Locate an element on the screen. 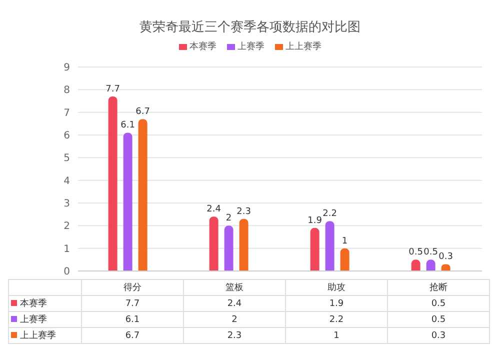 Image resolution: width=500 pixels, height=362 pixels. y-tick-label: 5 is located at coordinates (67, 158).